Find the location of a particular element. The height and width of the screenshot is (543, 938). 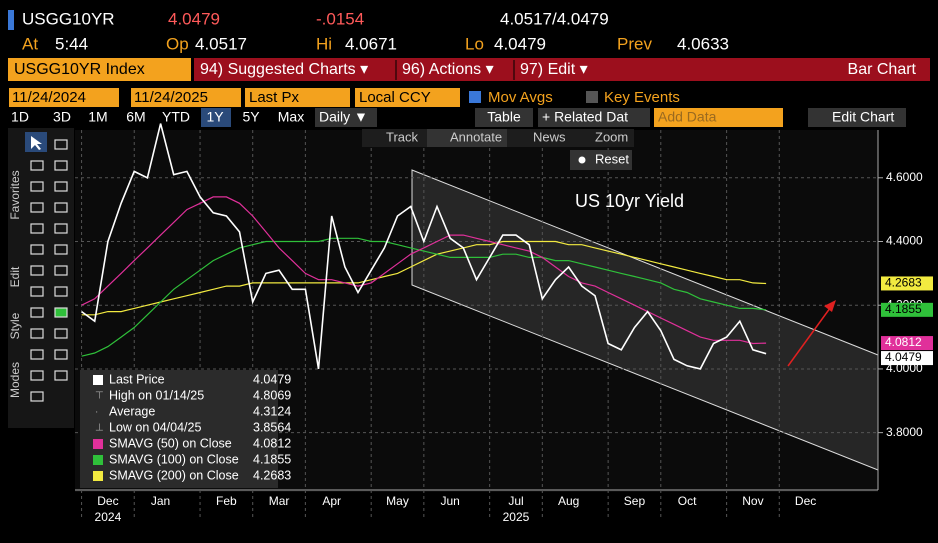

period: 5Y is located at coordinates (251, 117).